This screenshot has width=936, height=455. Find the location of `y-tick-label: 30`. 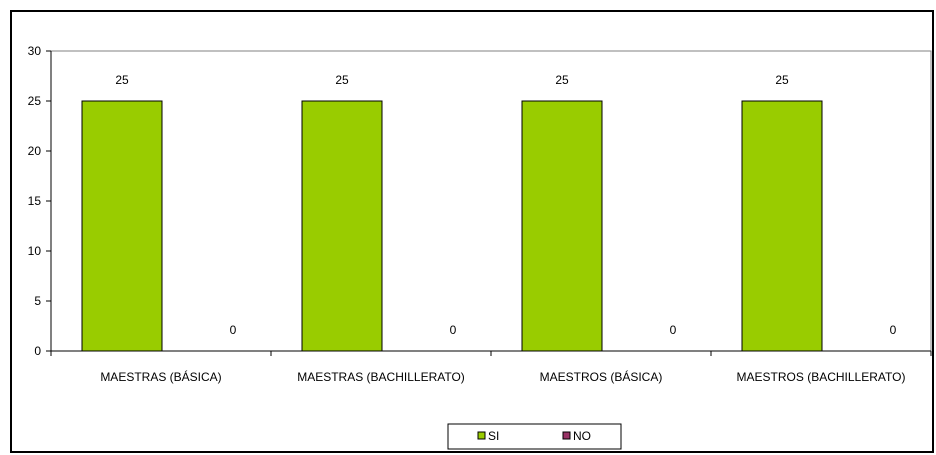

y-tick-label: 30 is located at coordinates (35, 51).